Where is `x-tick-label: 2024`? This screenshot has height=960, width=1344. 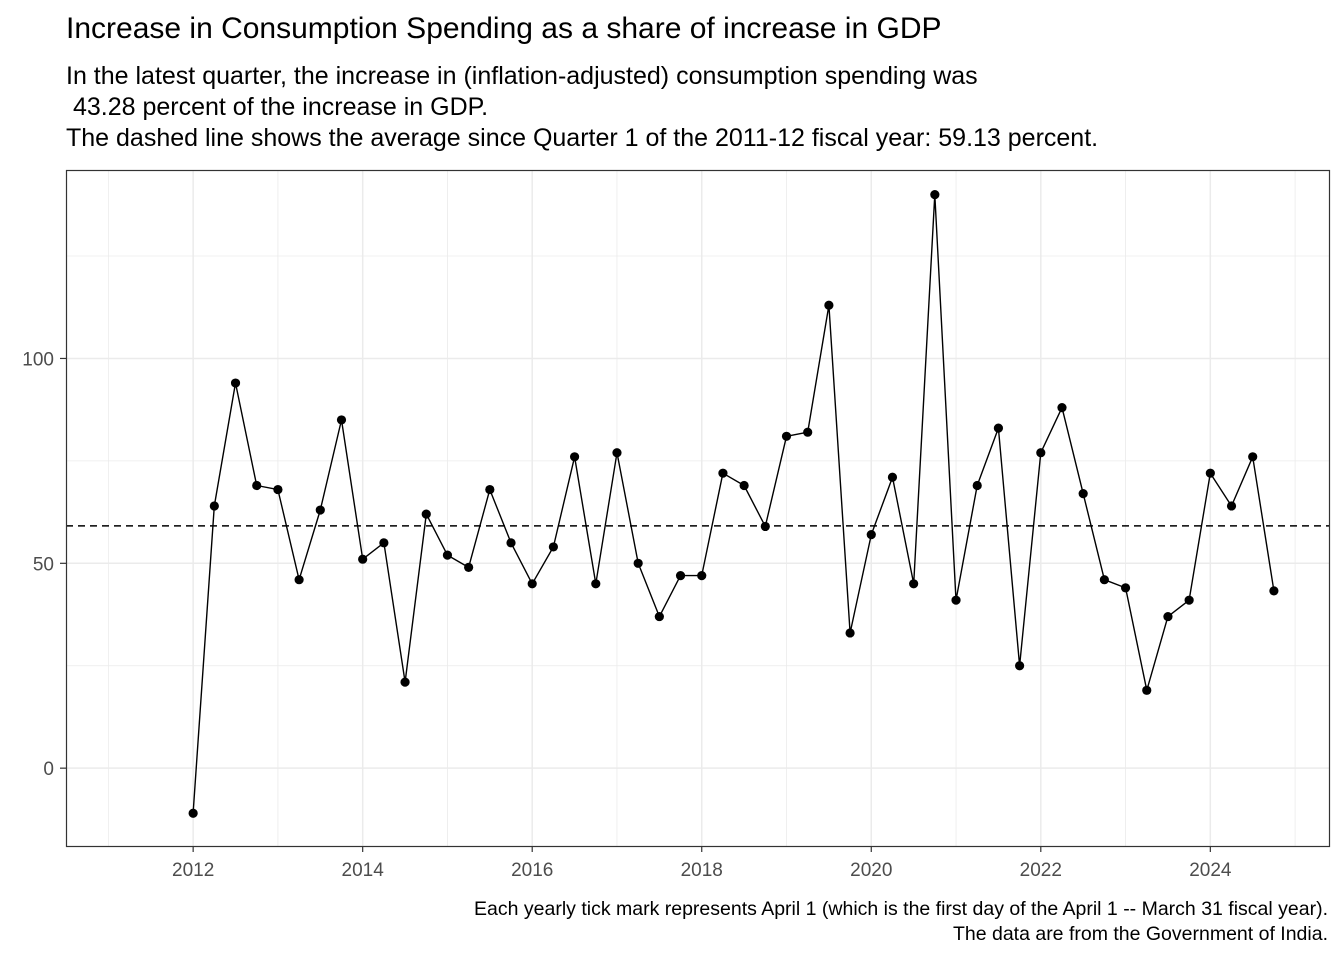 x-tick-label: 2024 is located at coordinates (1210, 870).